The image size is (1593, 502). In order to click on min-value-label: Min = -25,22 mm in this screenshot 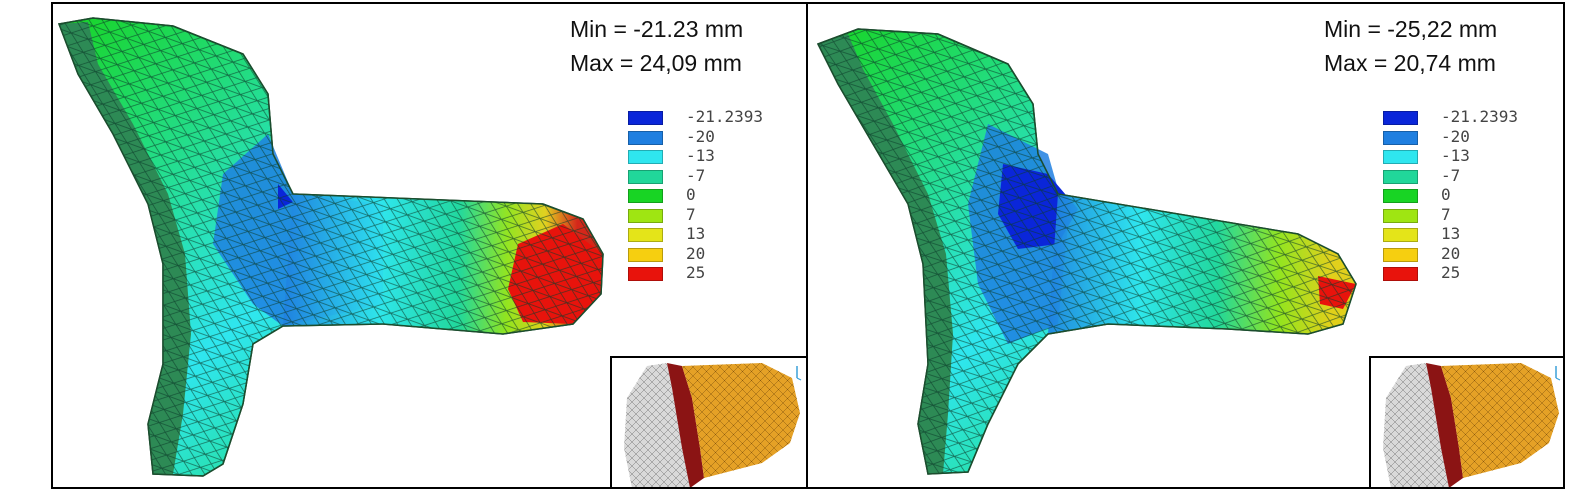, I will do `click(1411, 29)`.